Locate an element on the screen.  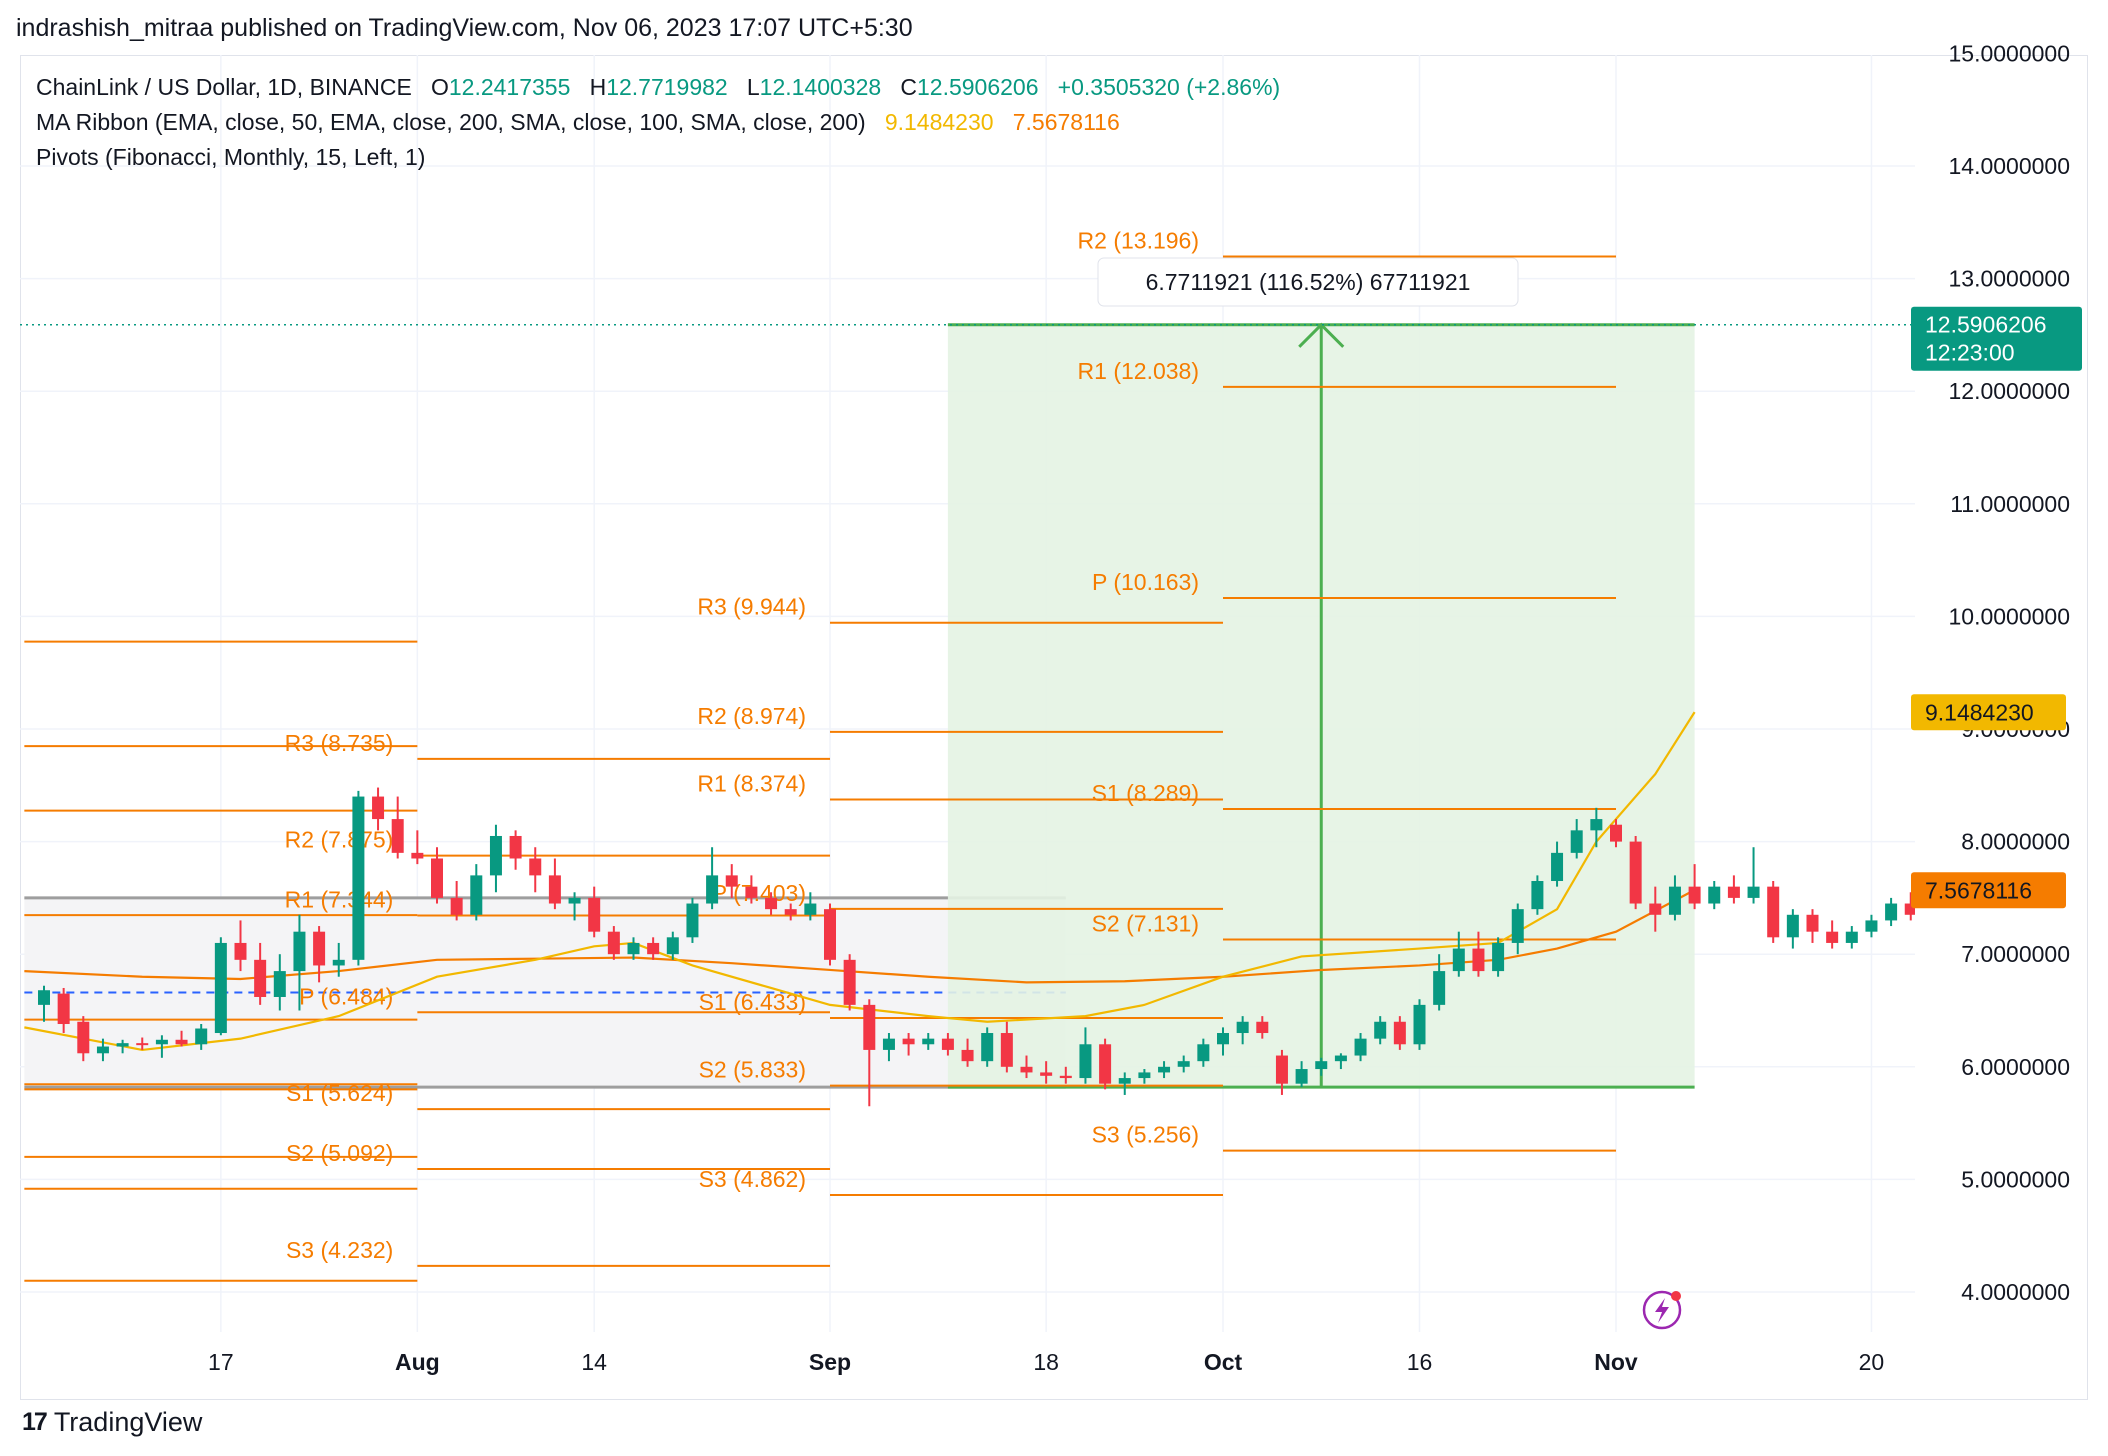
pivot-label: R3 (8.735) is located at coordinates (339, 743).